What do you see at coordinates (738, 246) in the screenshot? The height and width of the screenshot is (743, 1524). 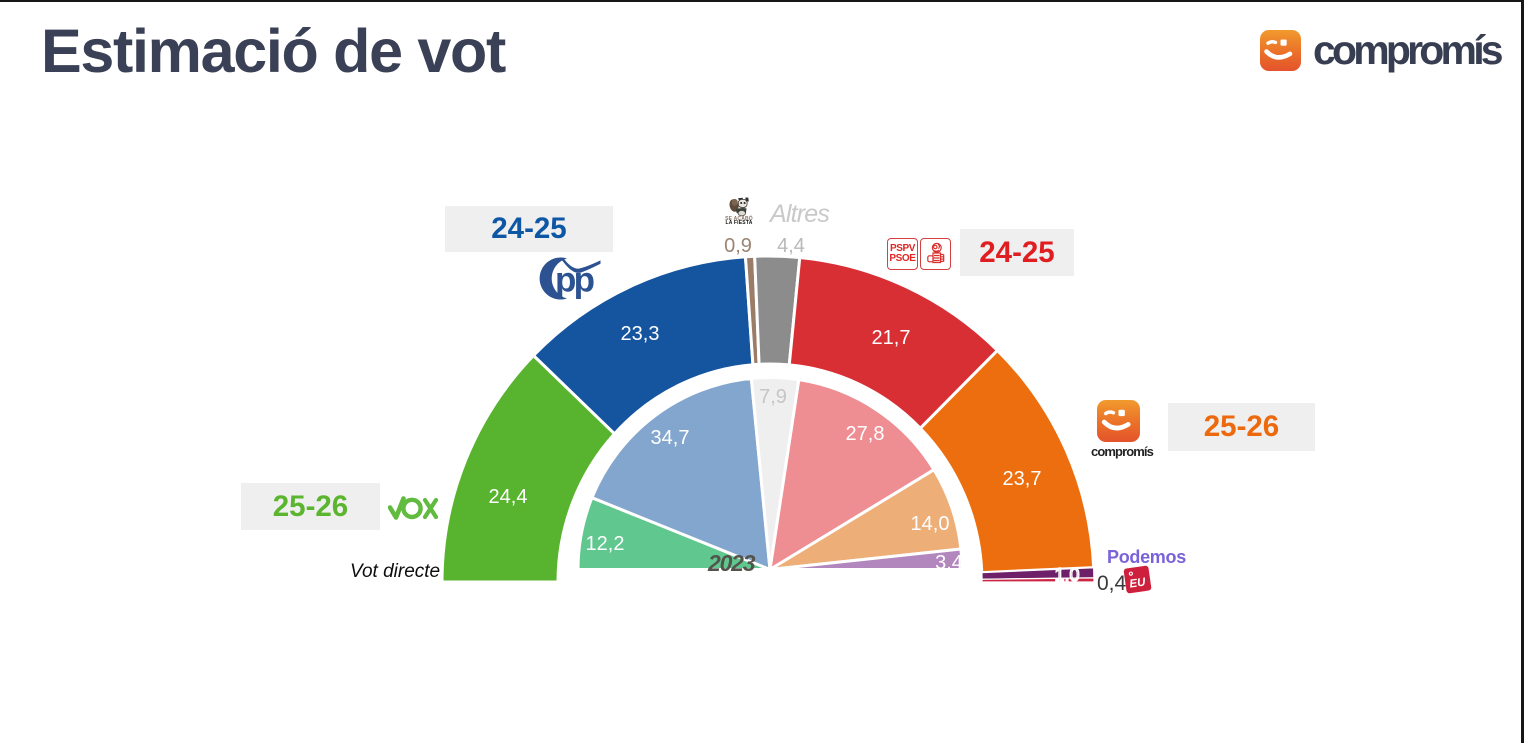 I see `svg-text: 0,9` at bounding box center [738, 246].